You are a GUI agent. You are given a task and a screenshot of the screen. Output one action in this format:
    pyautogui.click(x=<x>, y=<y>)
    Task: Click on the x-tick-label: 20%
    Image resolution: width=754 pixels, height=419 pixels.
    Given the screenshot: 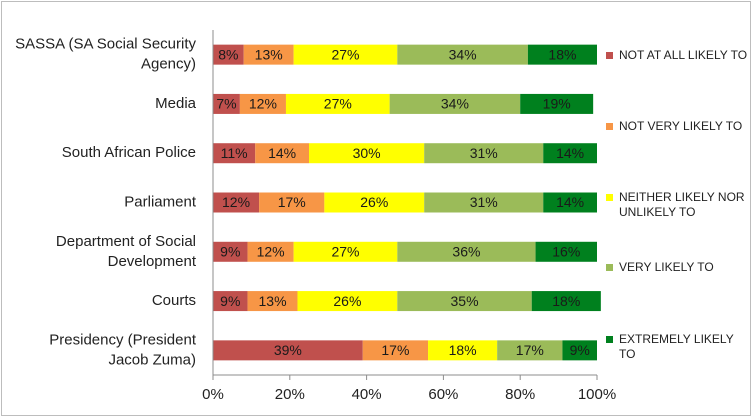 What is the action you would take?
    pyautogui.click(x=290, y=394)
    